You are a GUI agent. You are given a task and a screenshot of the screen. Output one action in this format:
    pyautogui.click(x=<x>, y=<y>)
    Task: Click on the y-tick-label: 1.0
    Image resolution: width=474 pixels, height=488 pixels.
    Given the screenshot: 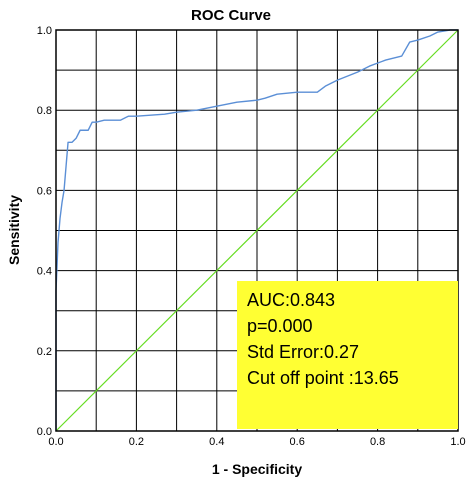 What is the action you would take?
    pyautogui.click(x=44, y=31)
    